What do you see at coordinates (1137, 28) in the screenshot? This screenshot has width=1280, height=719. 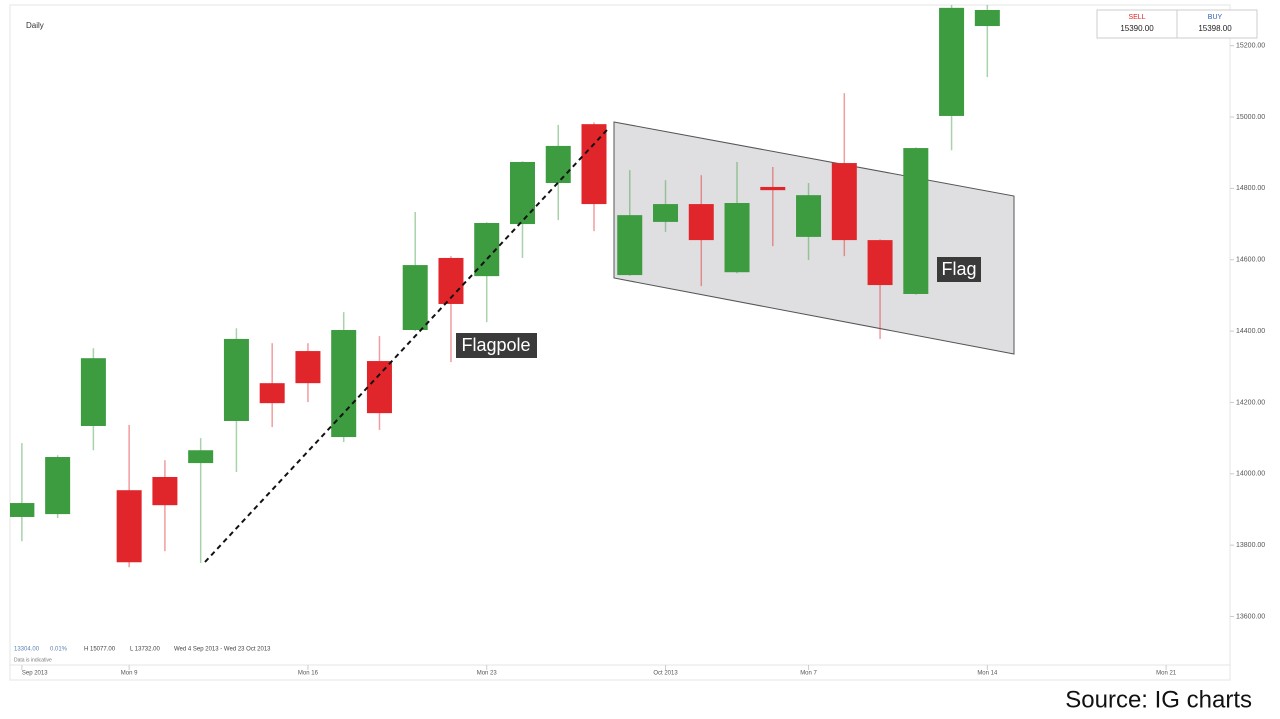 I see `sell-price: 15390.00` at bounding box center [1137, 28].